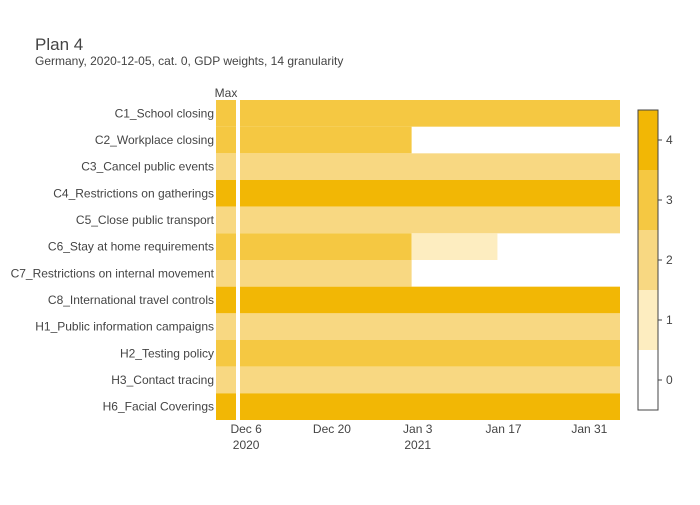  What do you see at coordinates (131, 300) in the screenshot?
I see `row-label: C8_International travel controls` at bounding box center [131, 300].